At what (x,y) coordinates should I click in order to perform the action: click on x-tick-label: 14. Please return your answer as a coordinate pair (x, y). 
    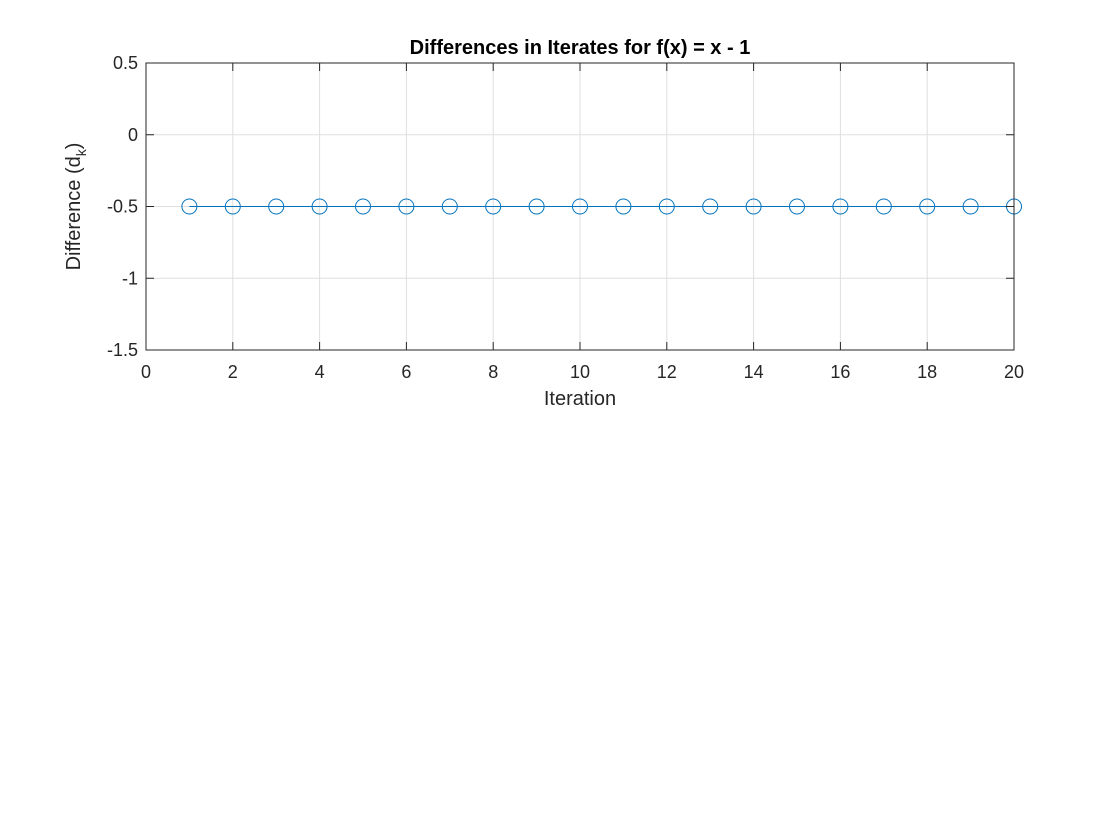
    Looking at the image, I should click on (754, 372).